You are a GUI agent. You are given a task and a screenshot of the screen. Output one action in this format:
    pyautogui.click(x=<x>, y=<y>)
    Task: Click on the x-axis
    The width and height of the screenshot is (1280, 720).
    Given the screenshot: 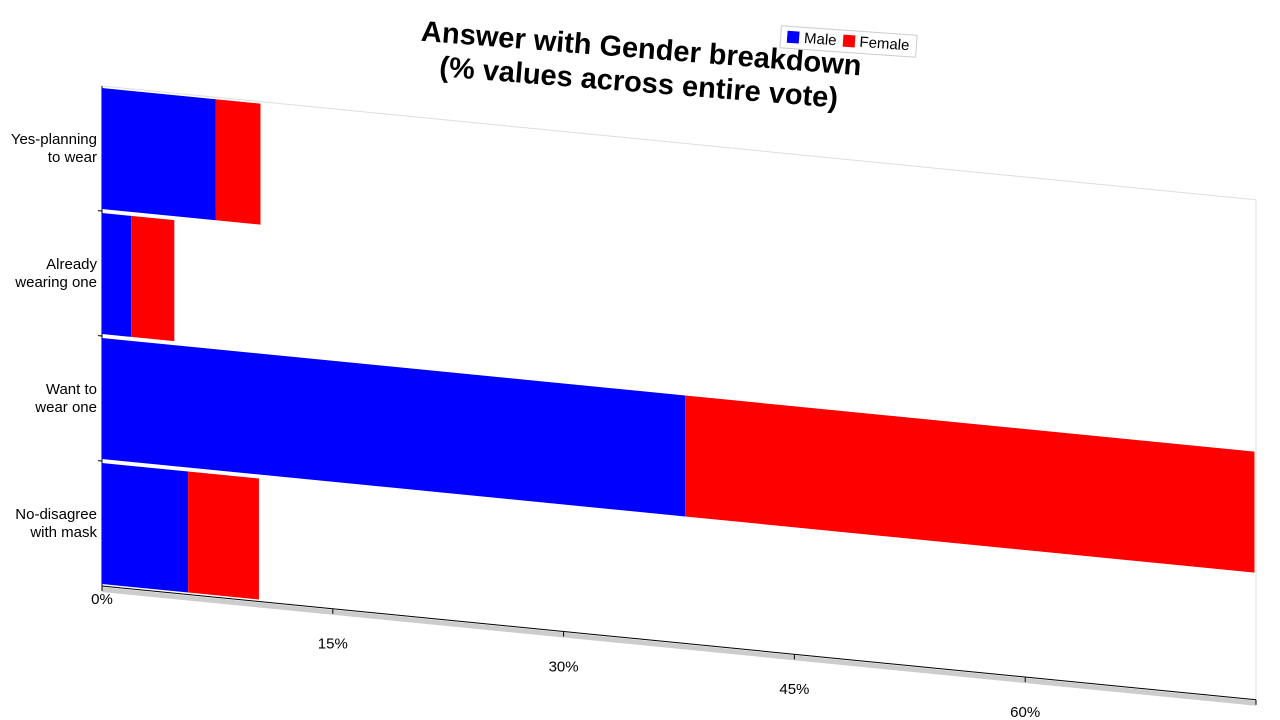 What is the action you would take?
    pyautogui.click(x=679, y=643)
    